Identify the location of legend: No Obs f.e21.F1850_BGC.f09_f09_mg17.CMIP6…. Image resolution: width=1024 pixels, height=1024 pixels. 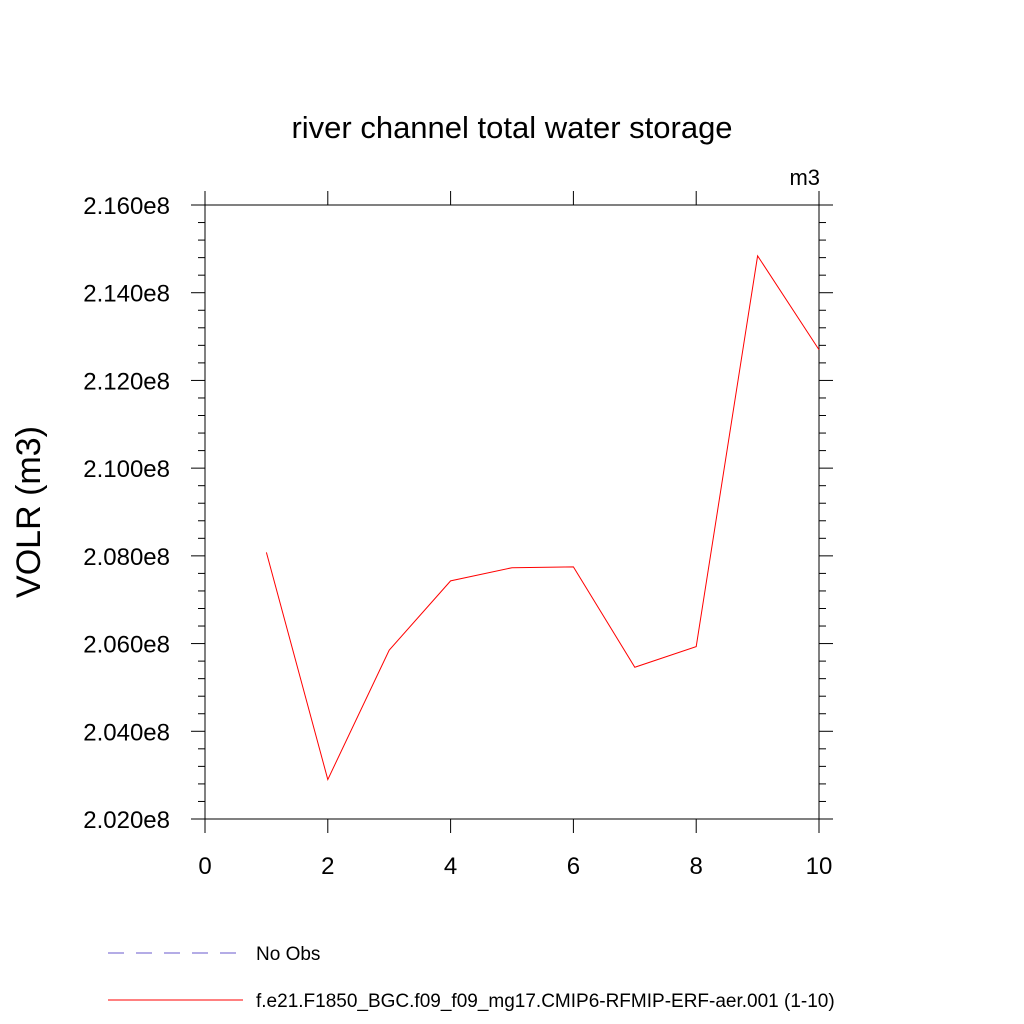
(471, 978).